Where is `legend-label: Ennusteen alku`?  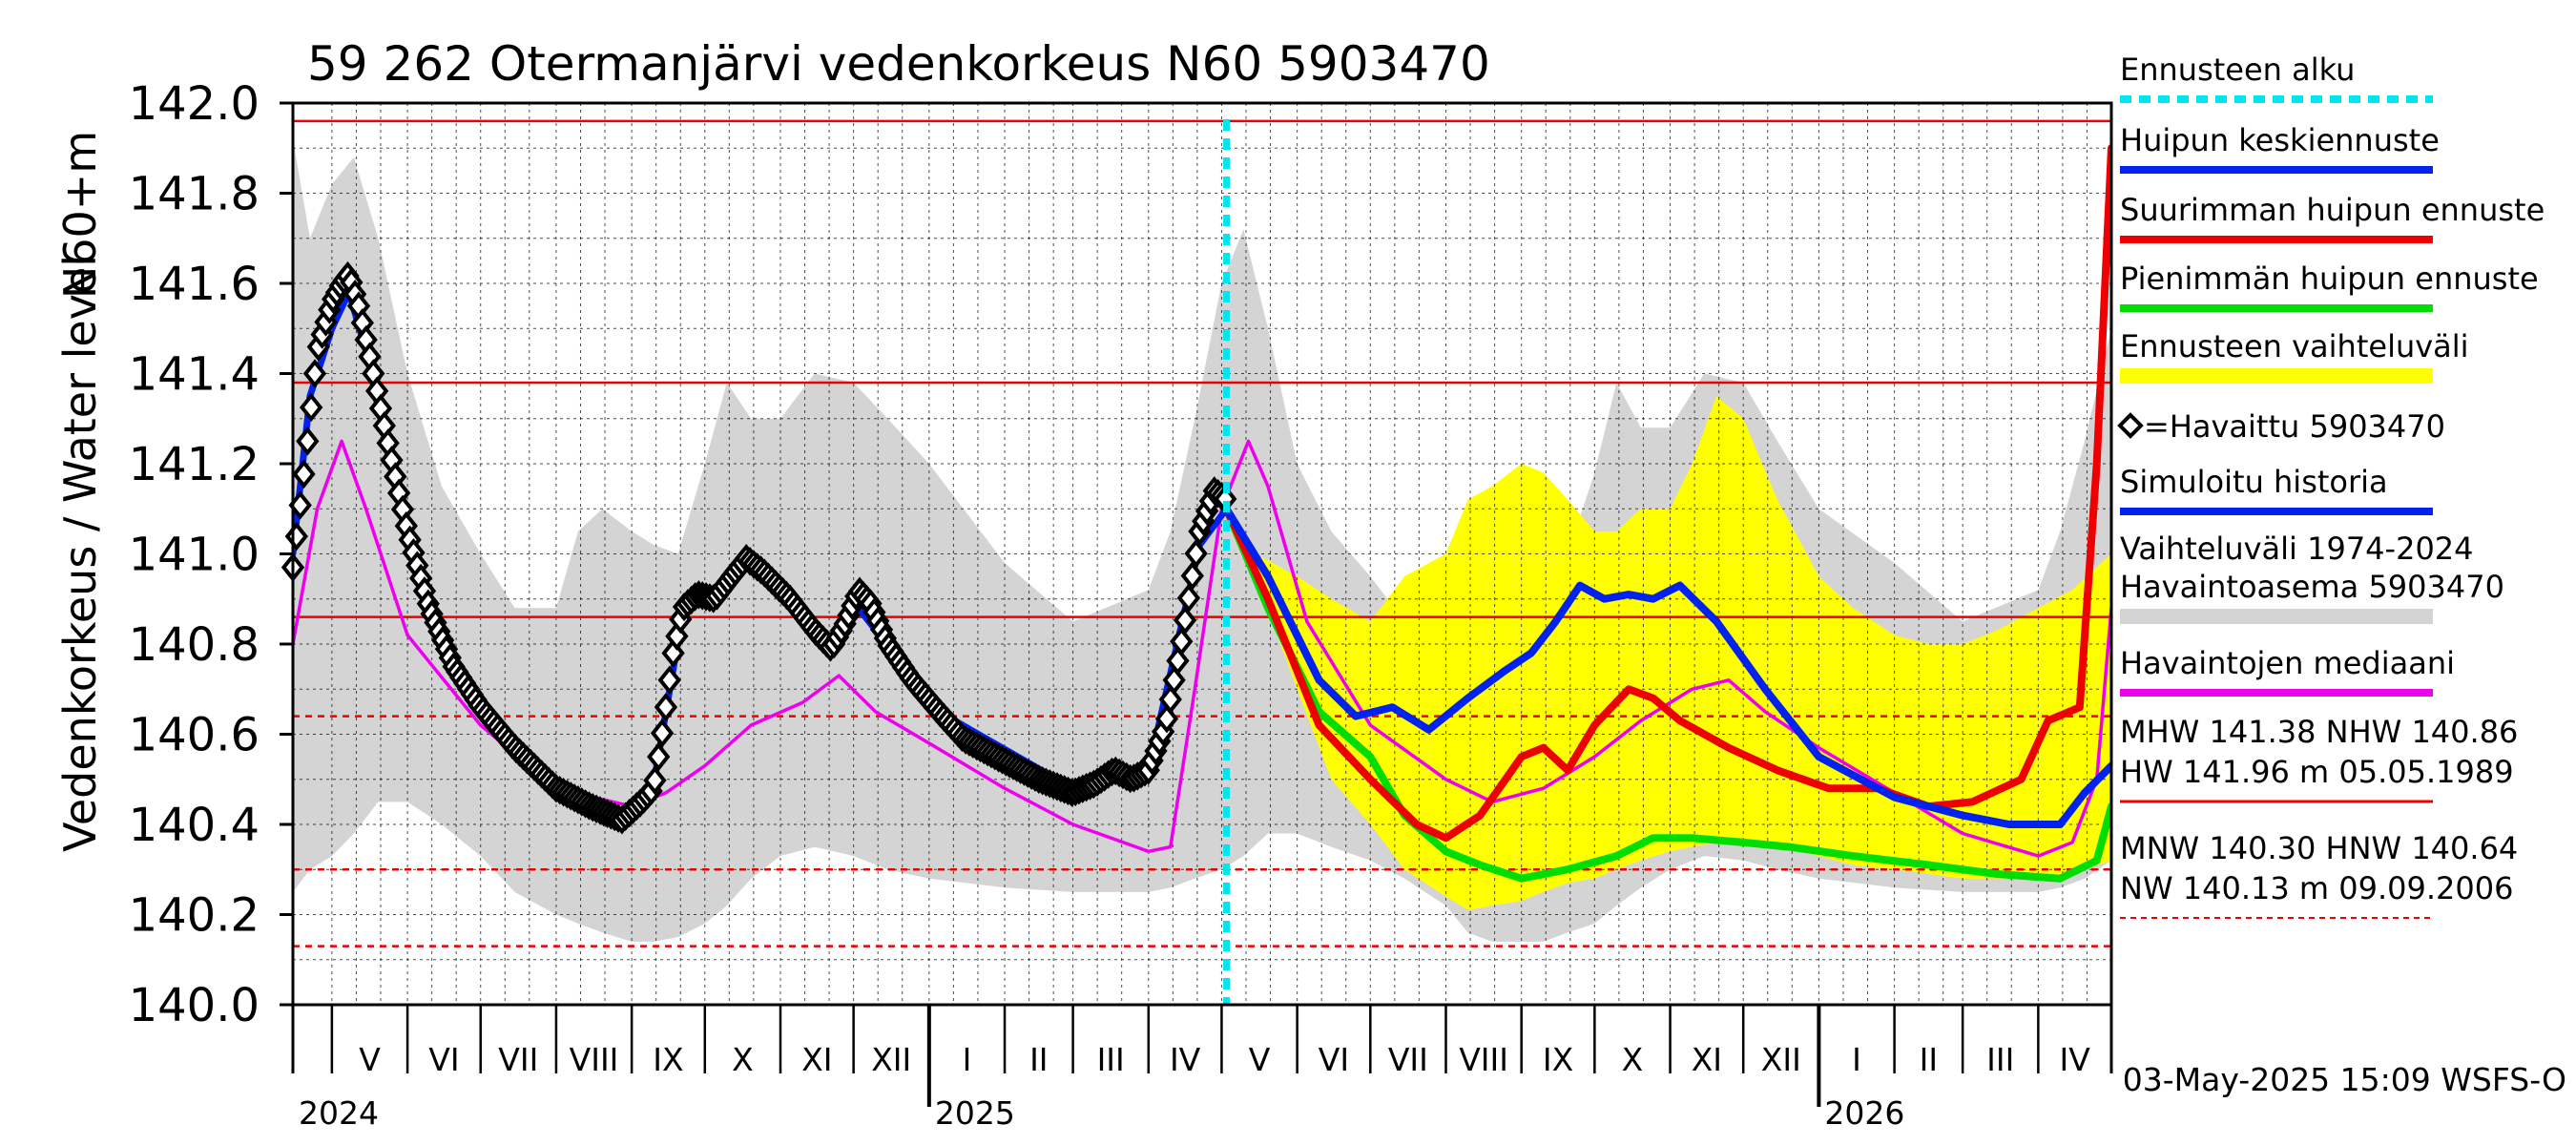
legend-label: Ennusteen alku is located at coordinates (2237, 70).